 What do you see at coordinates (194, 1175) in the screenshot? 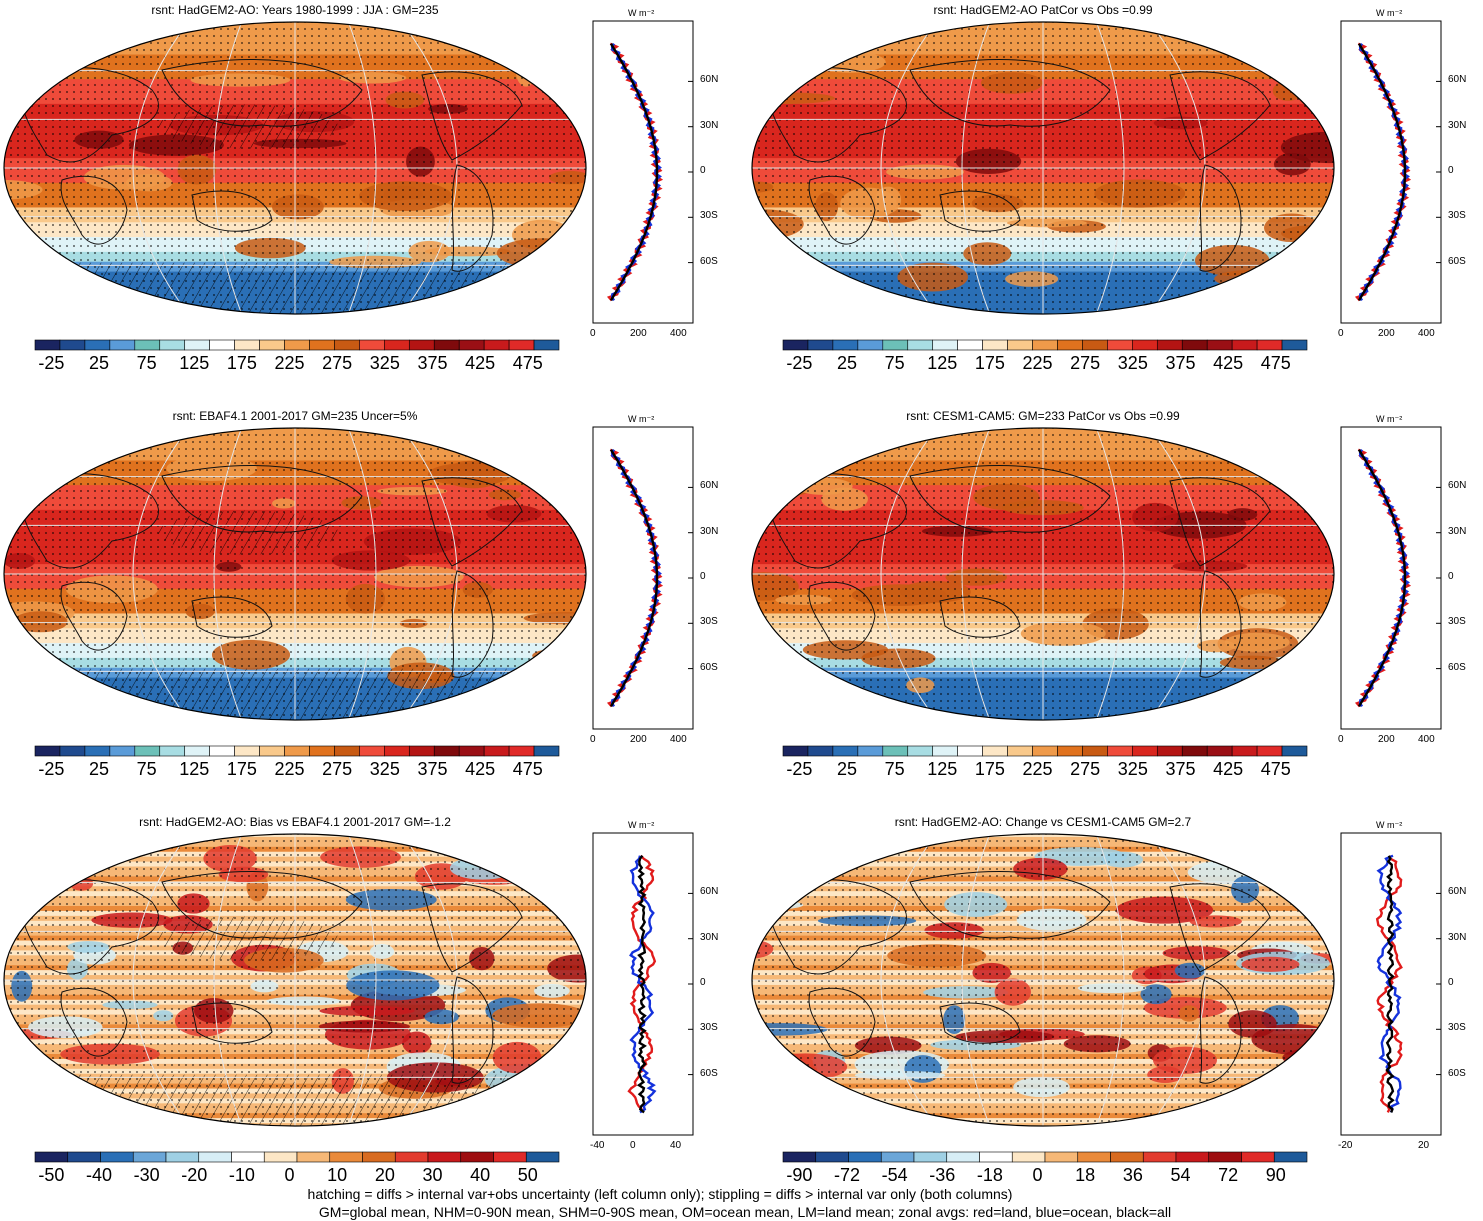
I see `colorbar-label: -20` at bounding box center [194, 1175].